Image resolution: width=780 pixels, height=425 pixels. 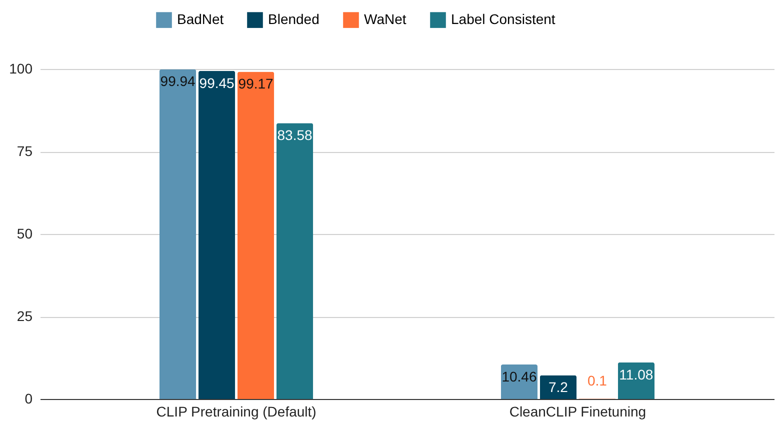 I want to click on y-tick-label: 0, so click(x=28, y=398).